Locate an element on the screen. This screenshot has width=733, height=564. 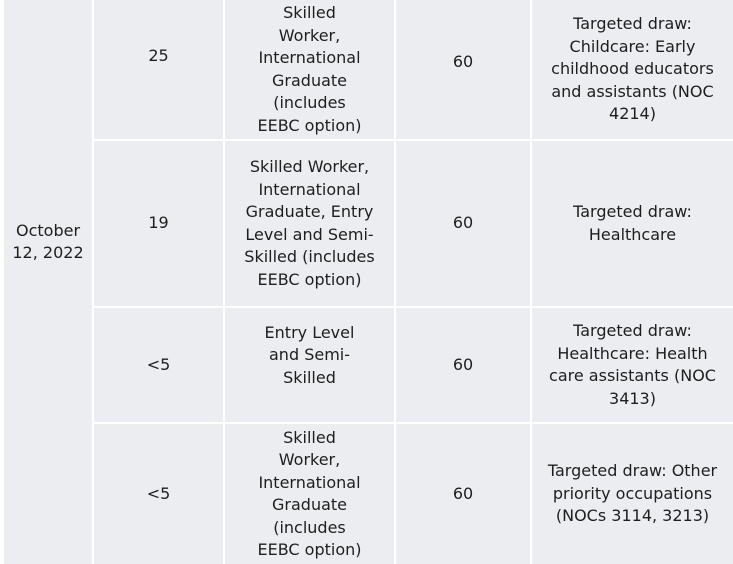
category-cell: Entry Level and Semi-Skilled is located at coordinates (309, 354).